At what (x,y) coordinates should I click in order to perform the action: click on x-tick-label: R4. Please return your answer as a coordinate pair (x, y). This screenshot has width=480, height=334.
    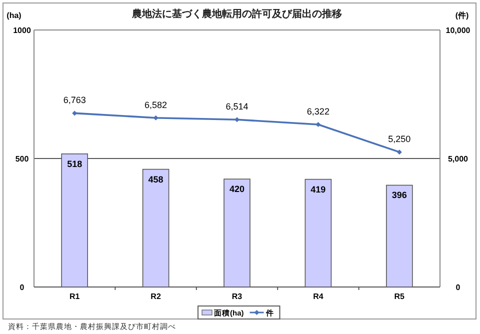
    Looking at the image, I should click on (318, 296).